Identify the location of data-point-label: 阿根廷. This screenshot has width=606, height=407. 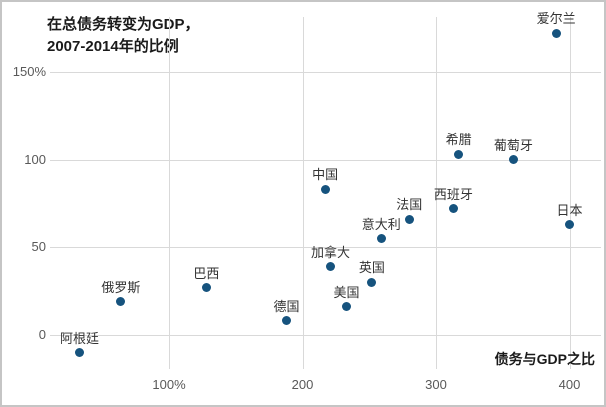
(80, 338).